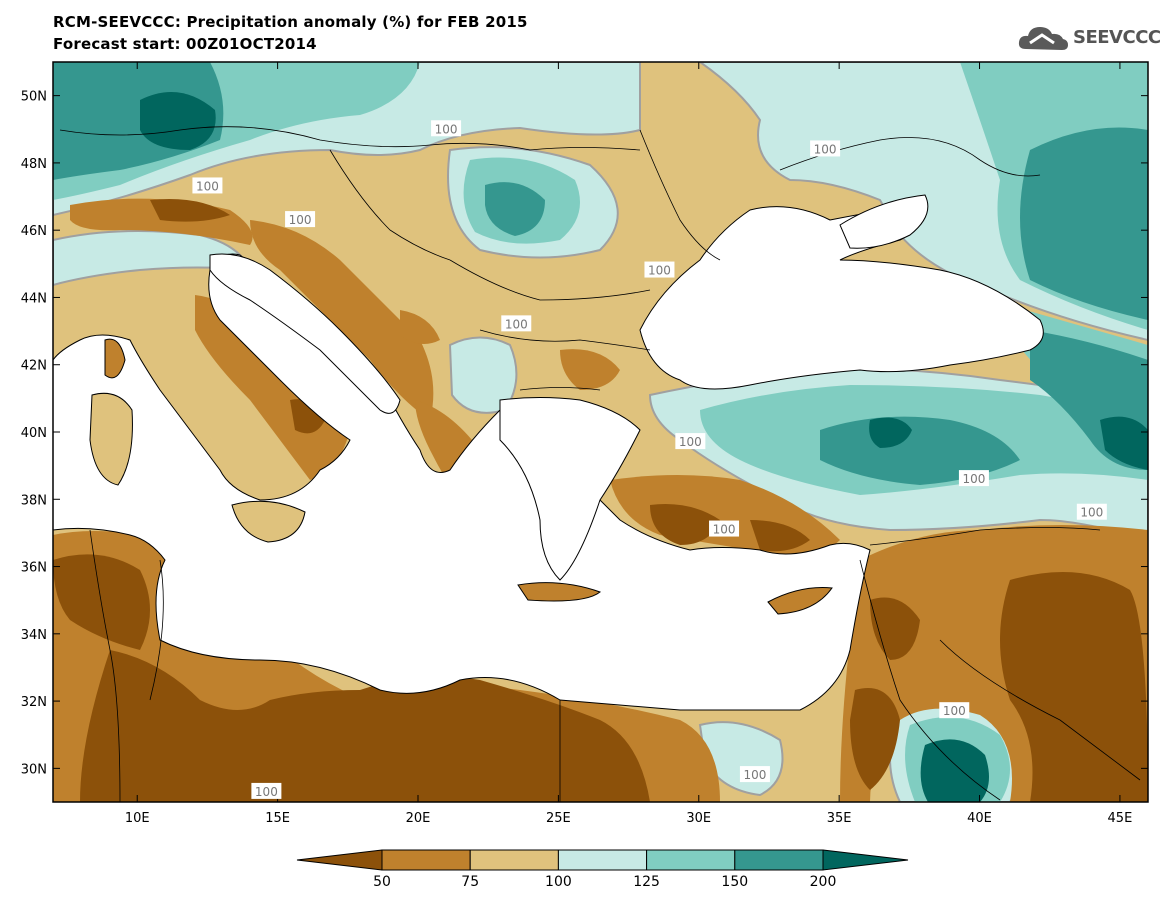  I want to click on field-150-200-north, so click(138, 121).